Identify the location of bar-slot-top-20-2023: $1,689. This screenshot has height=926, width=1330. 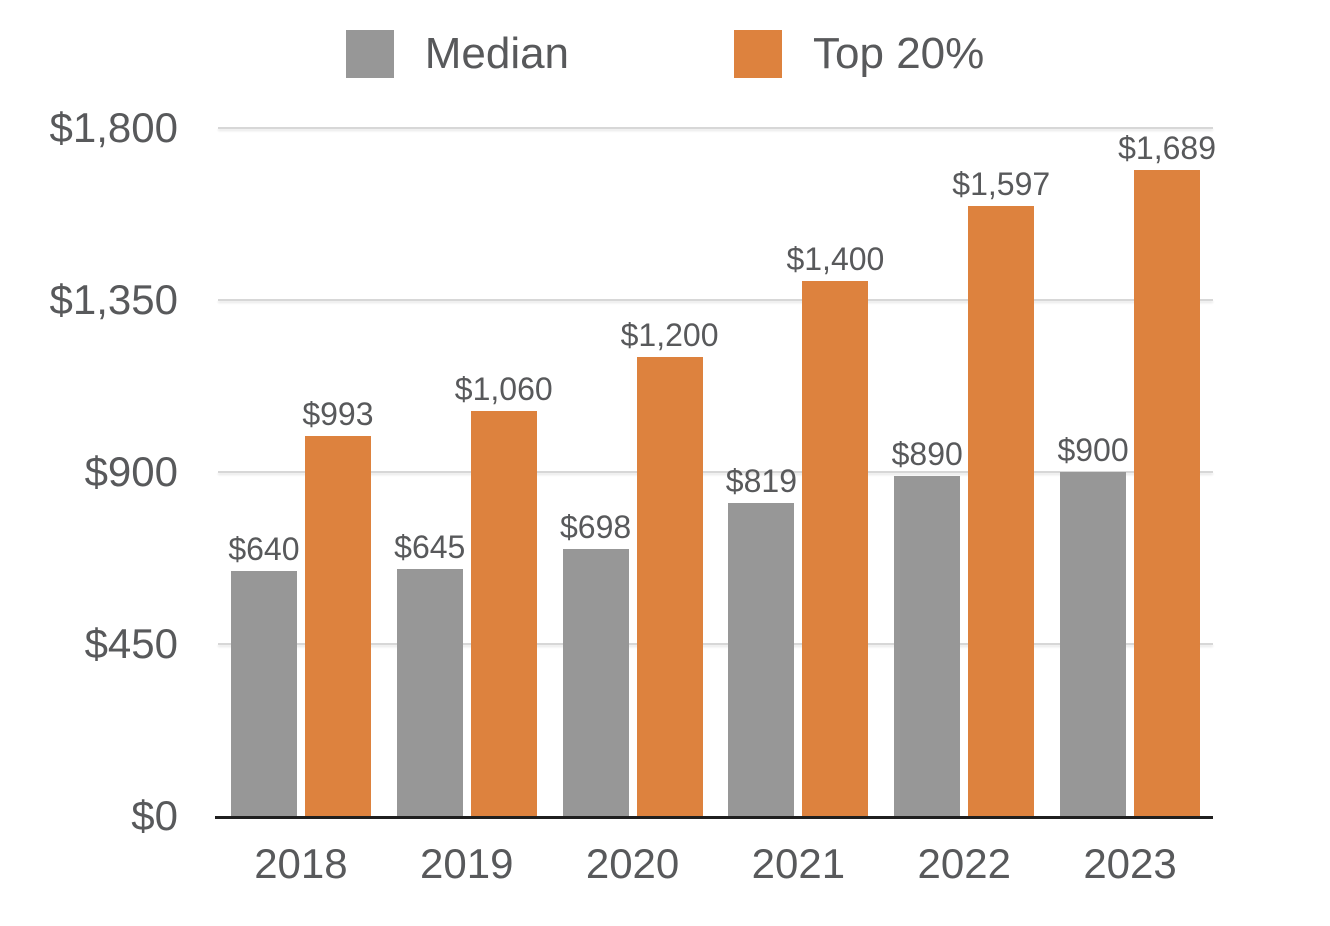
(1167, 474).